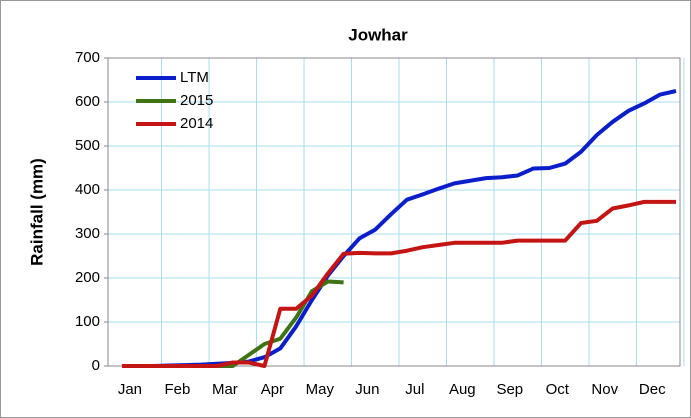  What do you see at coordinates (225, 389) in the screenshot?
I see `x-tick-label: Mar` at bounding box center [225, 389].